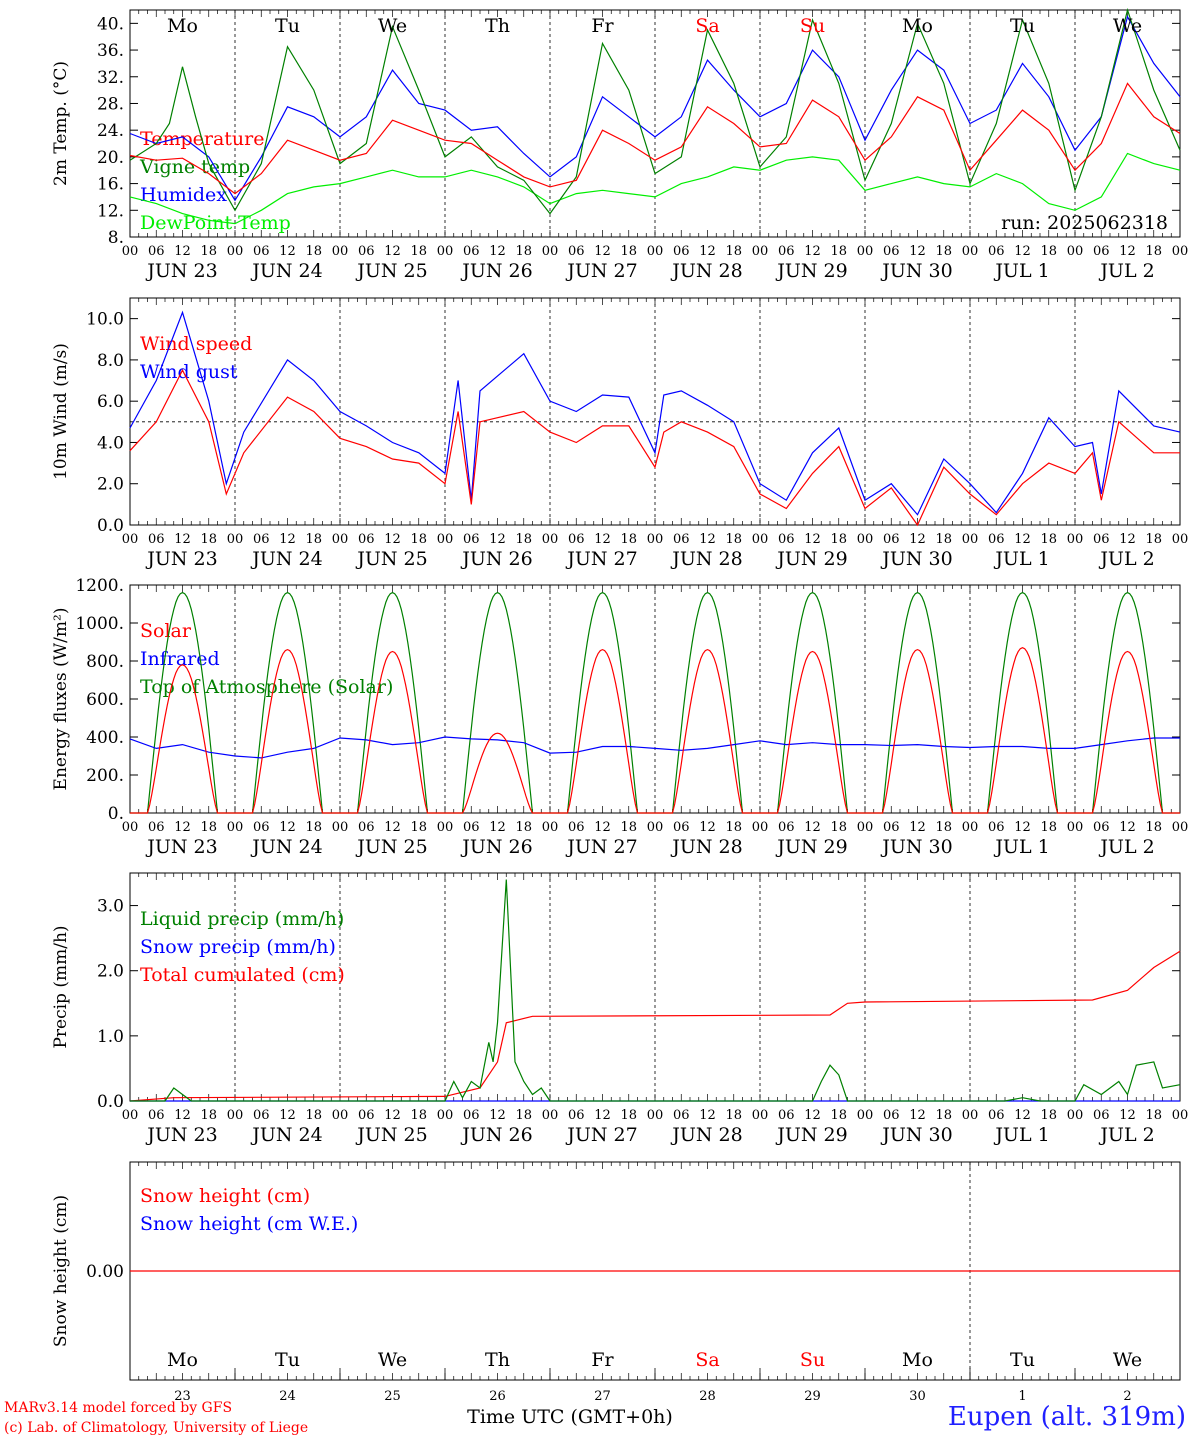  I want to click on day-number-label: 1, so click(1022, 1396).